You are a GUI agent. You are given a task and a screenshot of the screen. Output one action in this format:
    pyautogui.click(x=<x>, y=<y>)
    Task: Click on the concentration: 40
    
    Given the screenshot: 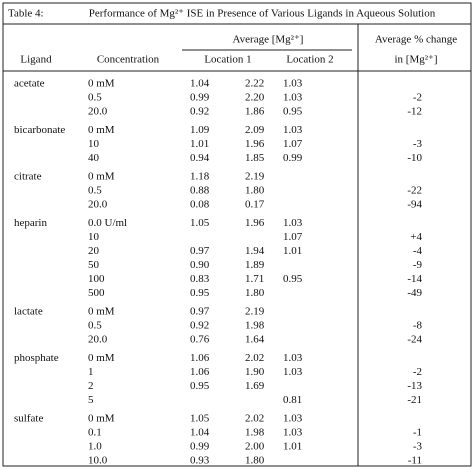 What is the action you would take?
    pyautogui.click(x=94, y=158)
    